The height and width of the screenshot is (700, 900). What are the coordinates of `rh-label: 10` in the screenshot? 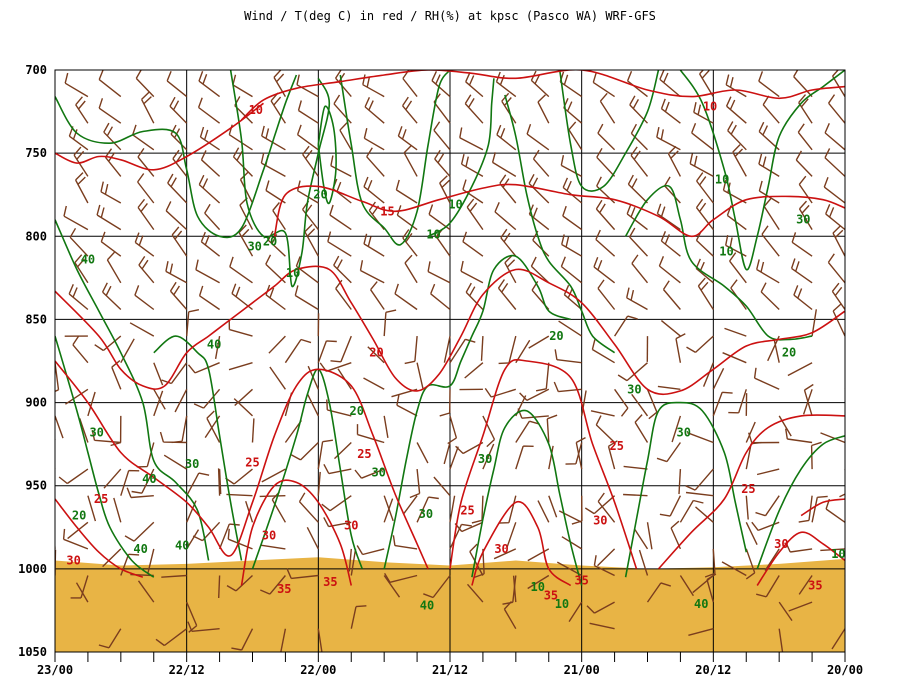 It's located at (293, 273).